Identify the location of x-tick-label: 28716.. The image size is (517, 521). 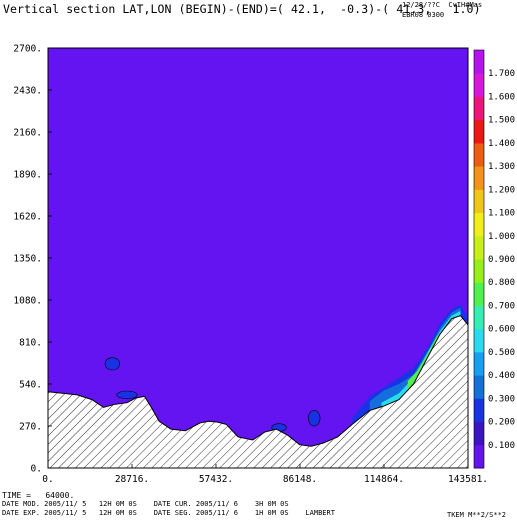
(132, 479).